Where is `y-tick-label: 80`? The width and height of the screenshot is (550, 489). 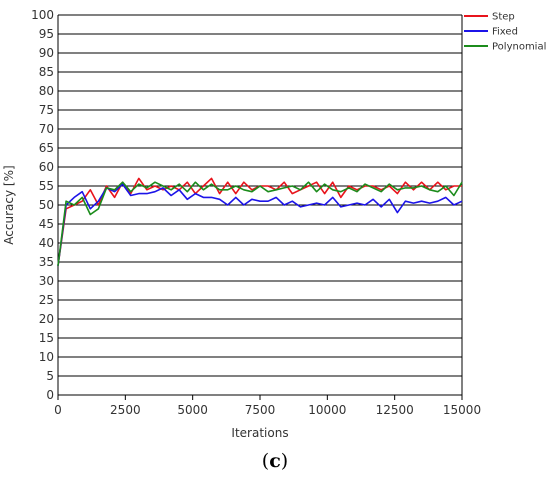 y-tick-label: 80 is located at coordinates (46, 91).